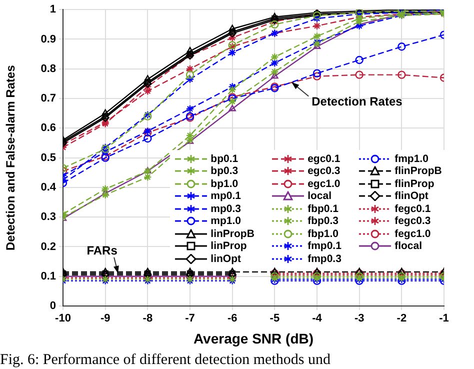  Describe the element at coordinates (401, 318) in the screenshot. I see `x-tick-label: -2` at that location.